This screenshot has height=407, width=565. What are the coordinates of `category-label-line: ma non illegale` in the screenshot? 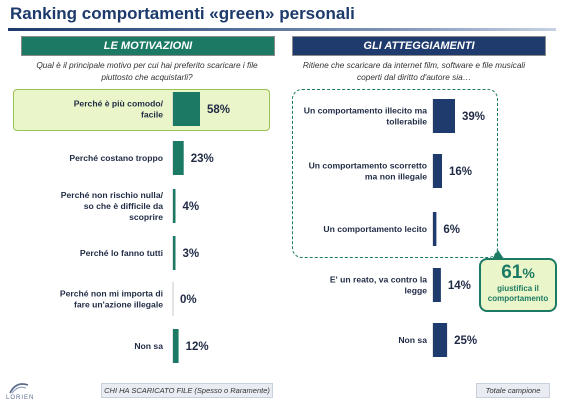 It's located at (396, 177).